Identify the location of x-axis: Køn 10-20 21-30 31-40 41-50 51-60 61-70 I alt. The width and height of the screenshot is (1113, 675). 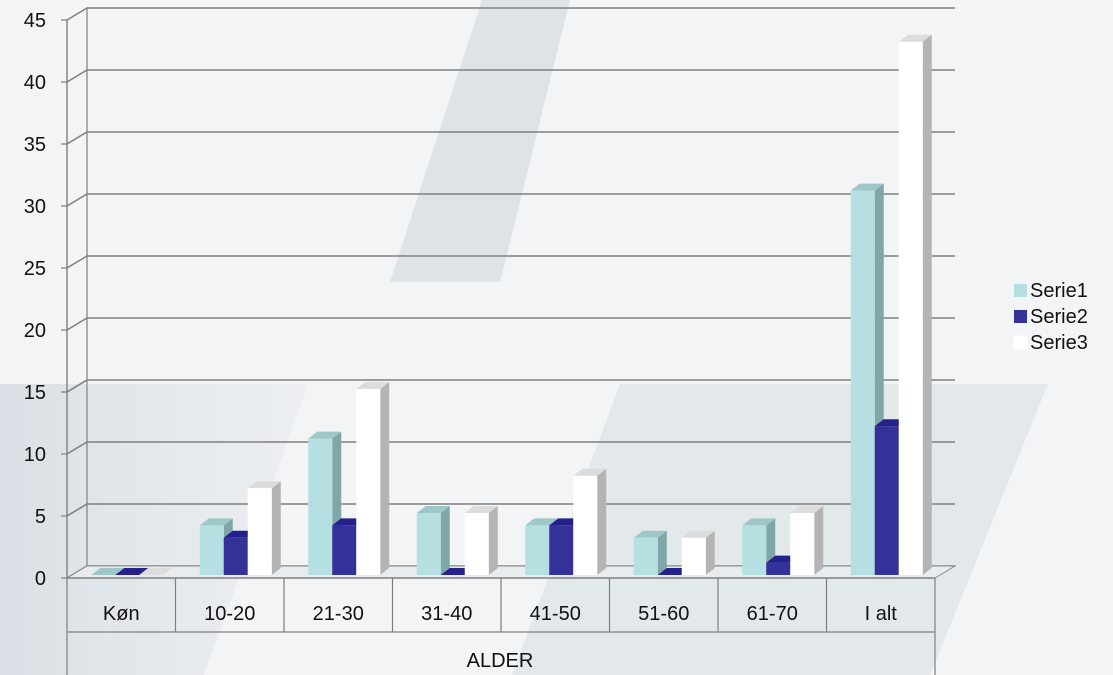
(501, 626).